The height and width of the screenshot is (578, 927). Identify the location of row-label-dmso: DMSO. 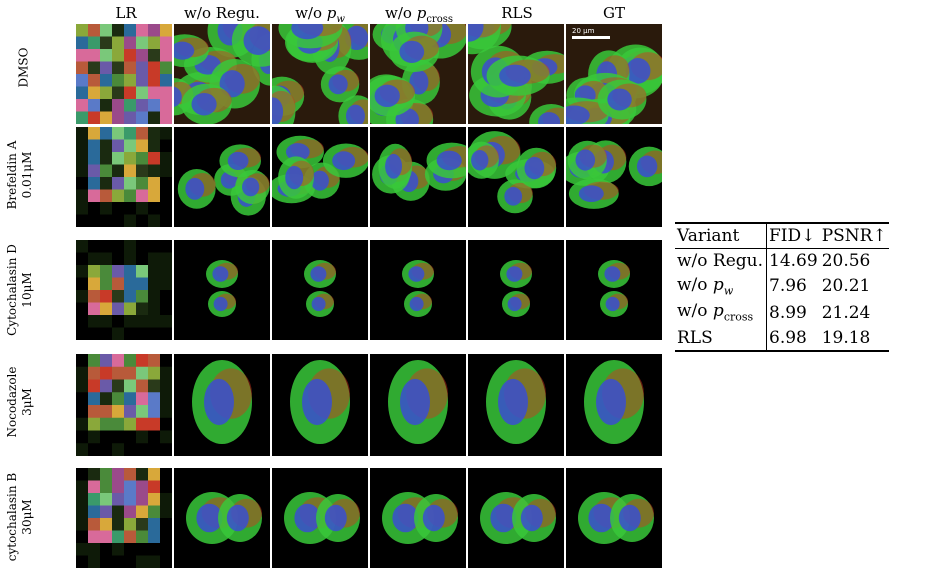
(23, 67).